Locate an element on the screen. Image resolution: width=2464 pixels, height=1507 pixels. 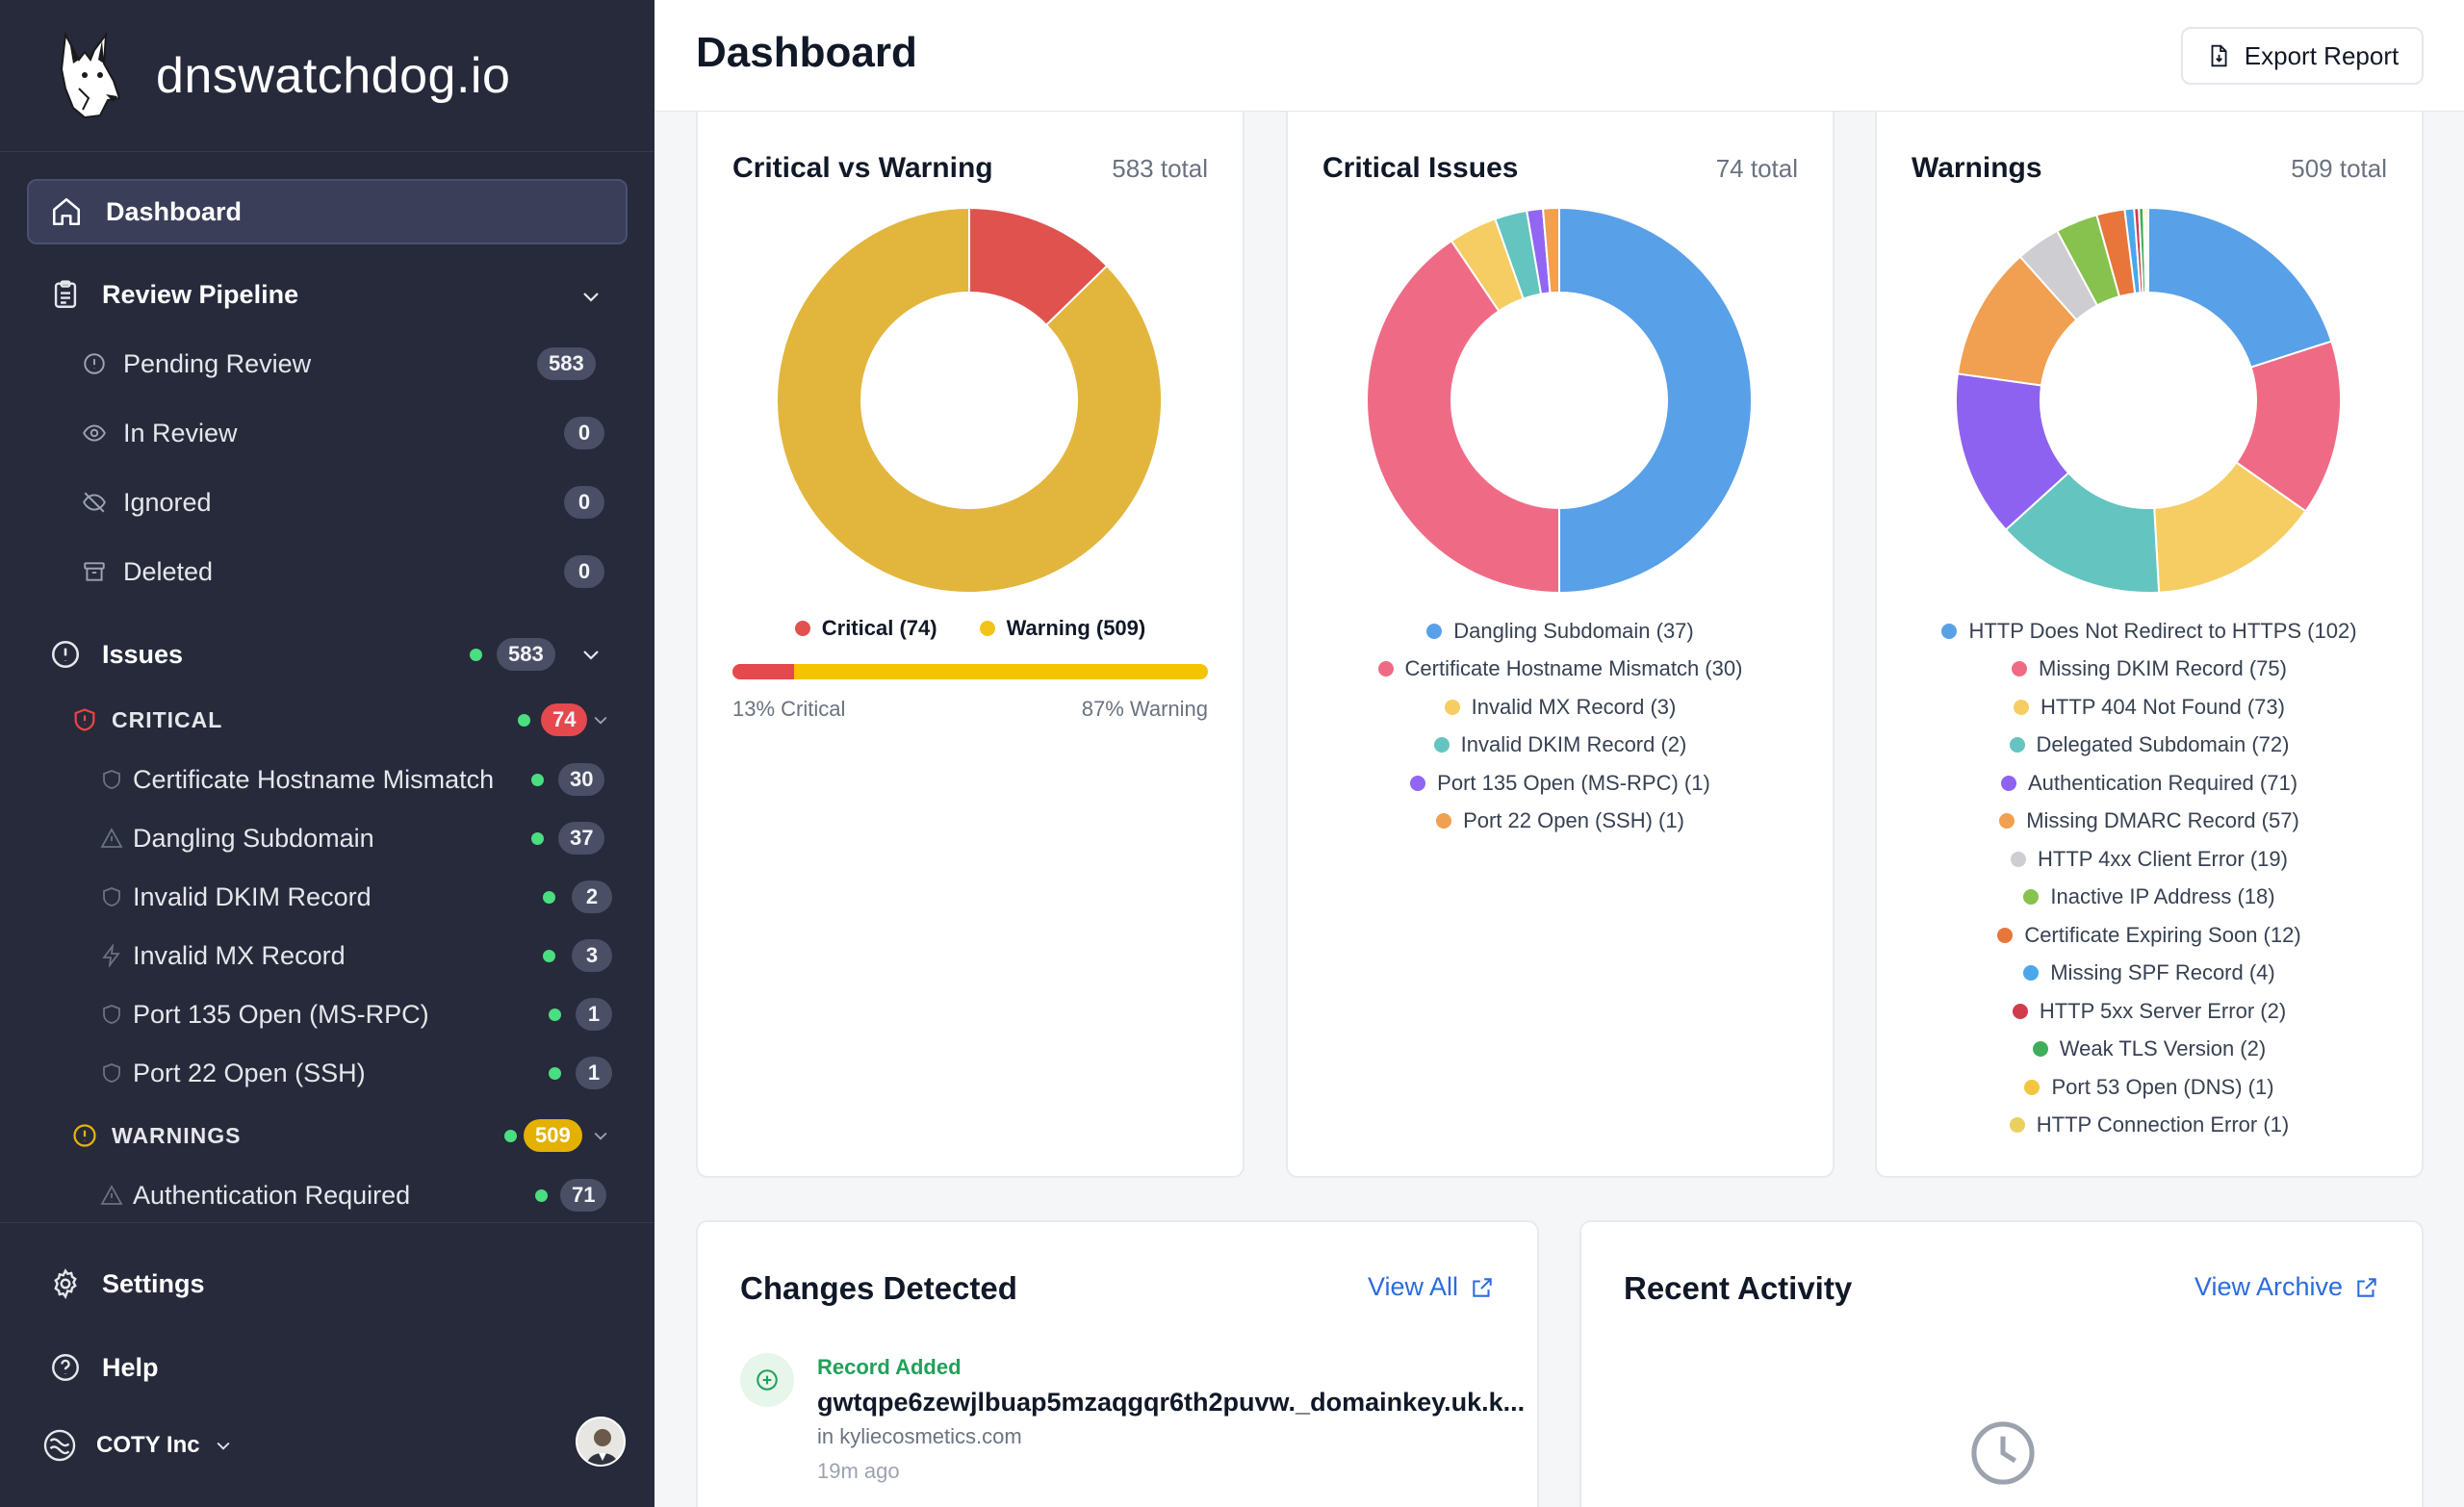
clock-icon is located at coordinates (2003, 1453).